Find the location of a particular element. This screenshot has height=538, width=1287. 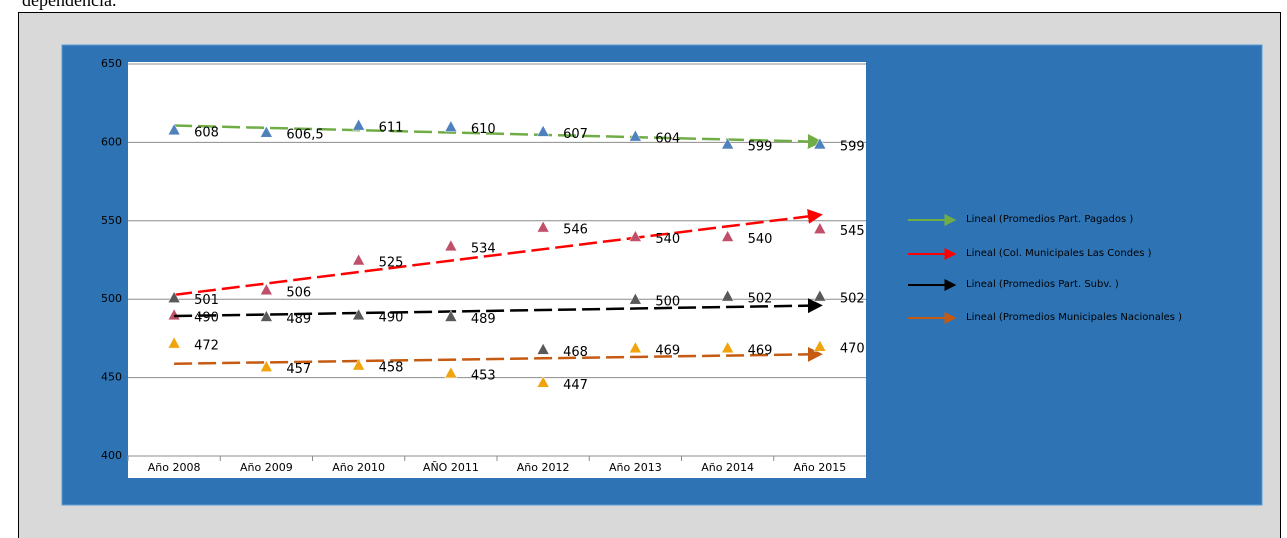

x-tick-label: Año 2008 is located at coordinates (174, 467).